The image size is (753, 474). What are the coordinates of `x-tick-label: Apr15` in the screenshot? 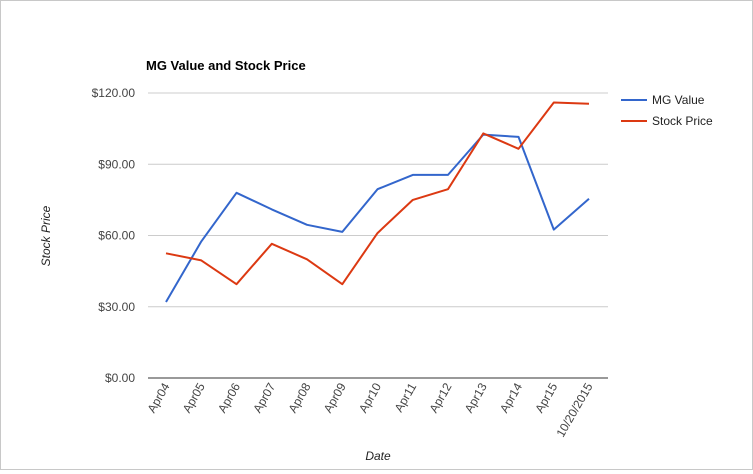 It's located at (546, 397).